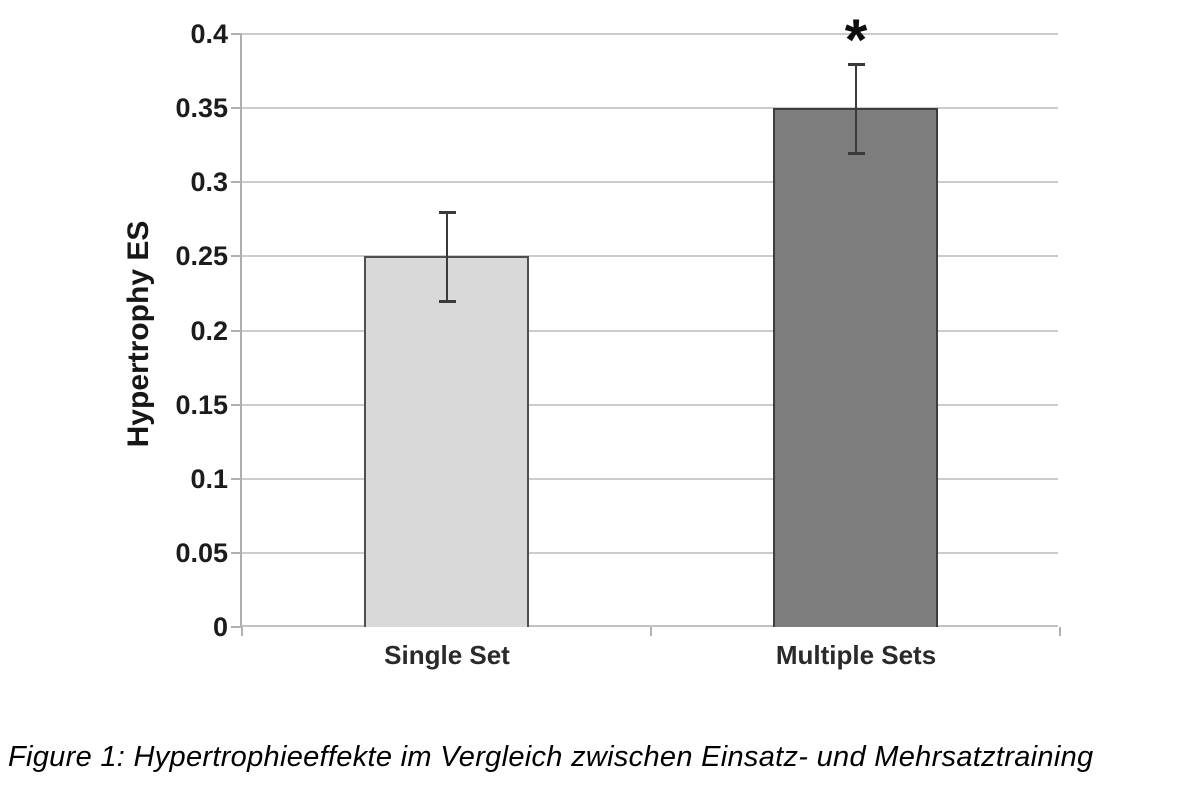 The image size is (1189, 785). Describe the element at coordinates (856, 655) in the screenshot. I see `x-tick-label: Multiple Sets` at that location.